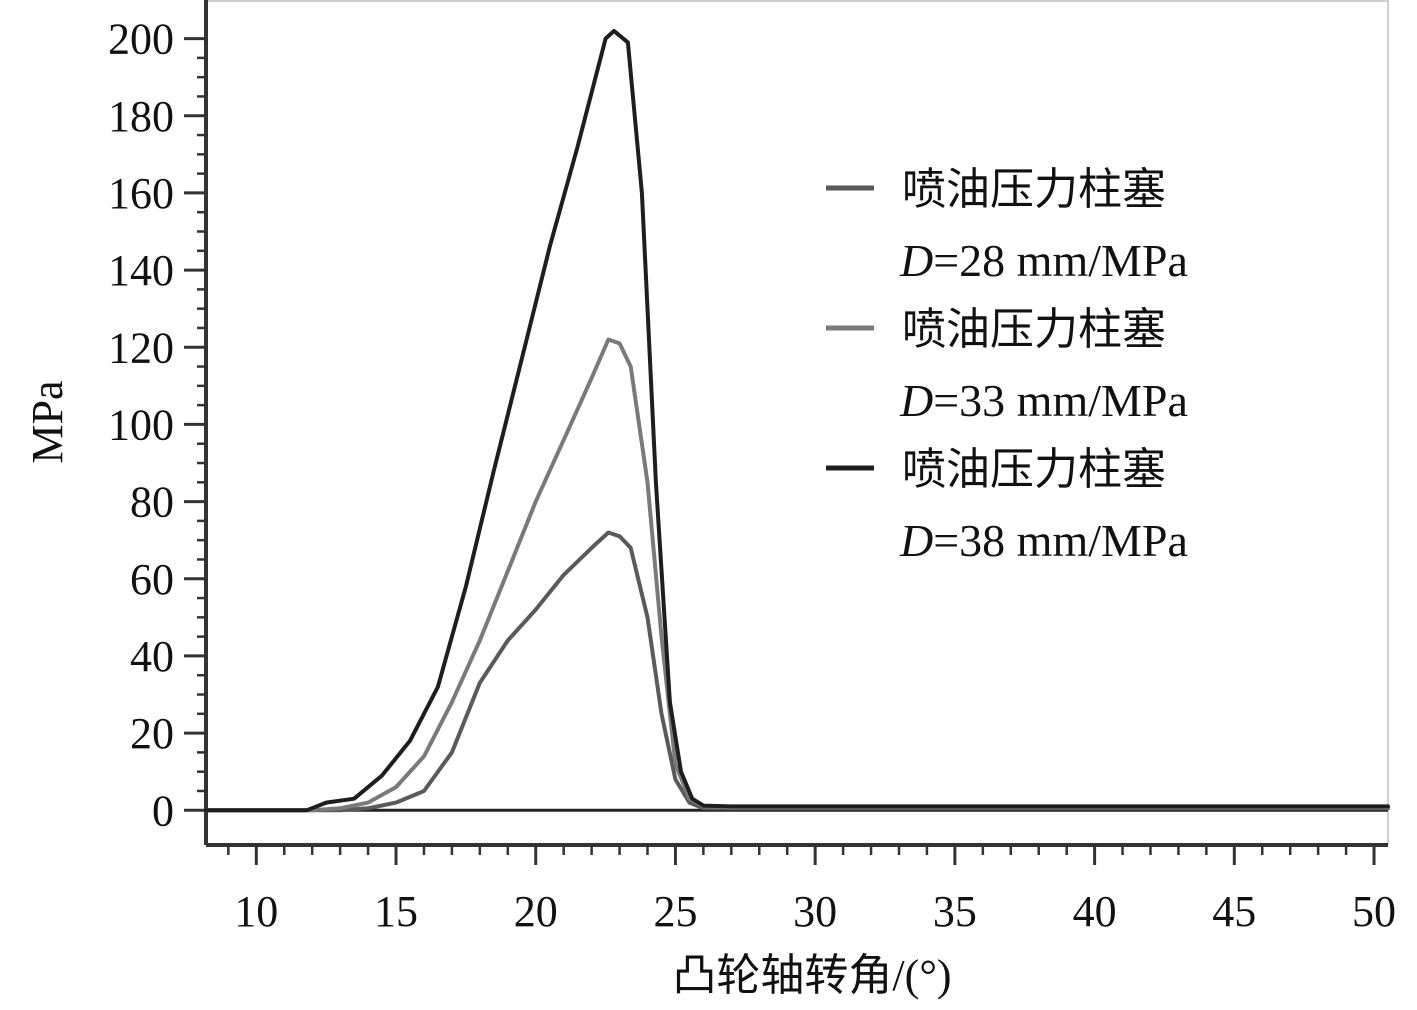 The image size is (1417, 1010). What do you see at coordinates (1043, 260) in the screenshot?
I see `legend-sublabel-1: D=28 mm/MPa` at bounding box center [1043, 260].